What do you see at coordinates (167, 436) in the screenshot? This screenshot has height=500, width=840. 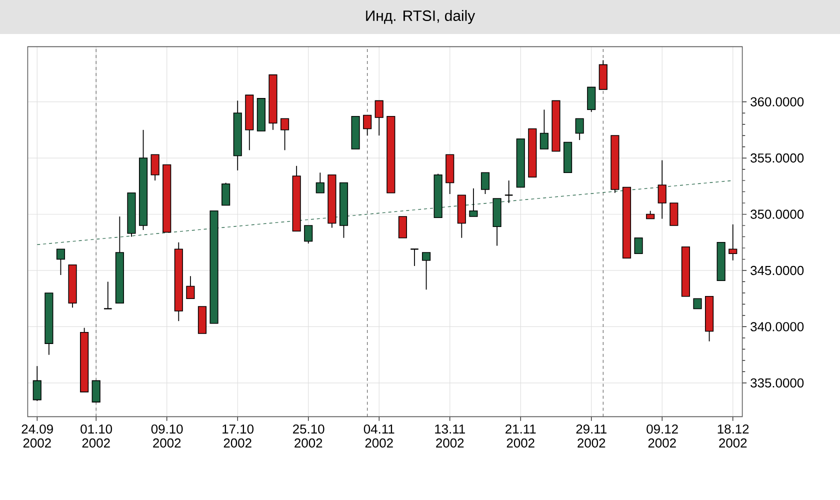 I see `x-tick-label: 09.10 2002` at bounding box center [167, 436].